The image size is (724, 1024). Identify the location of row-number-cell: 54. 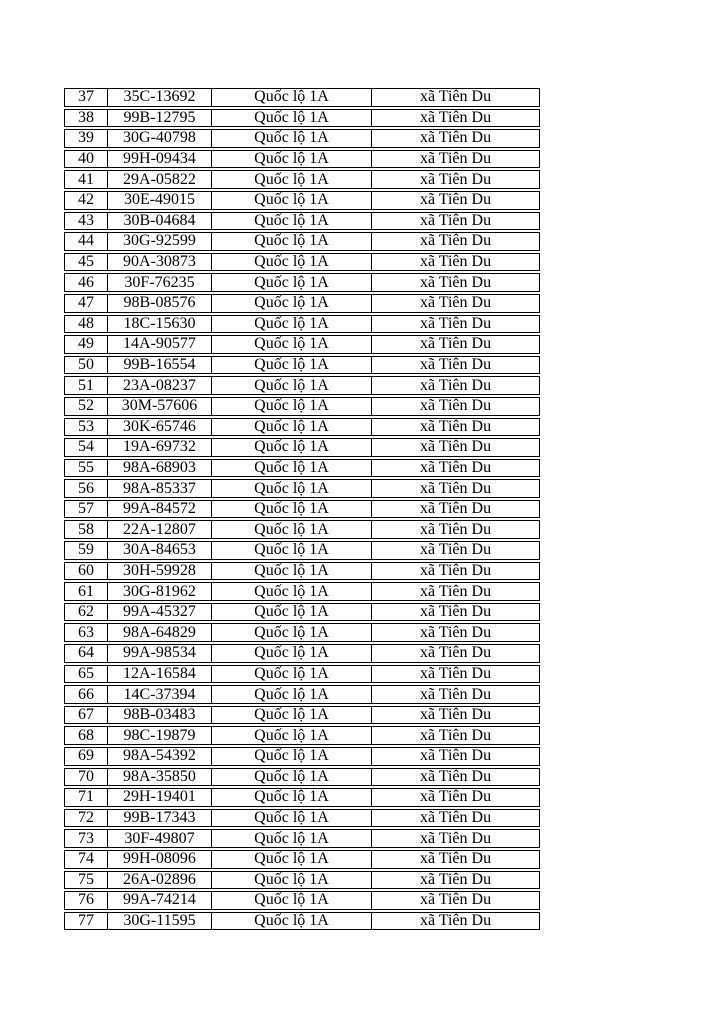
(86, 447).